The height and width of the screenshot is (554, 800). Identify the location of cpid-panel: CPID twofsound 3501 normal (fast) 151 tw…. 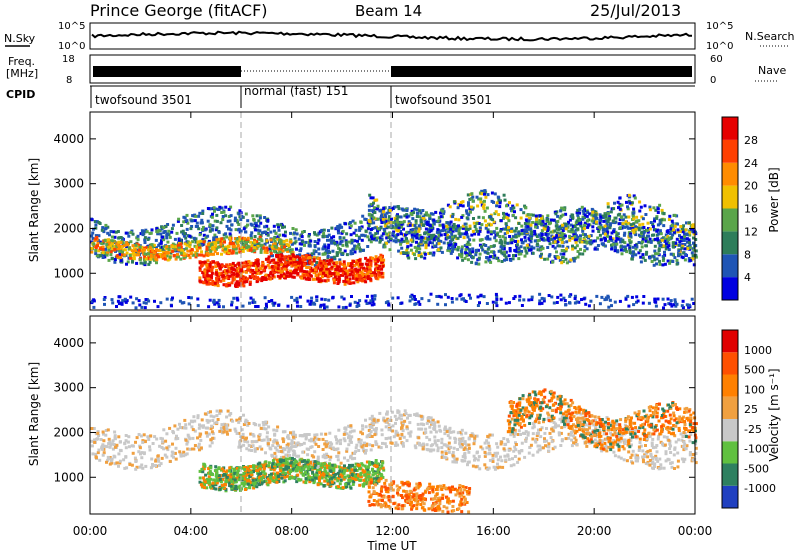
(350, 96).